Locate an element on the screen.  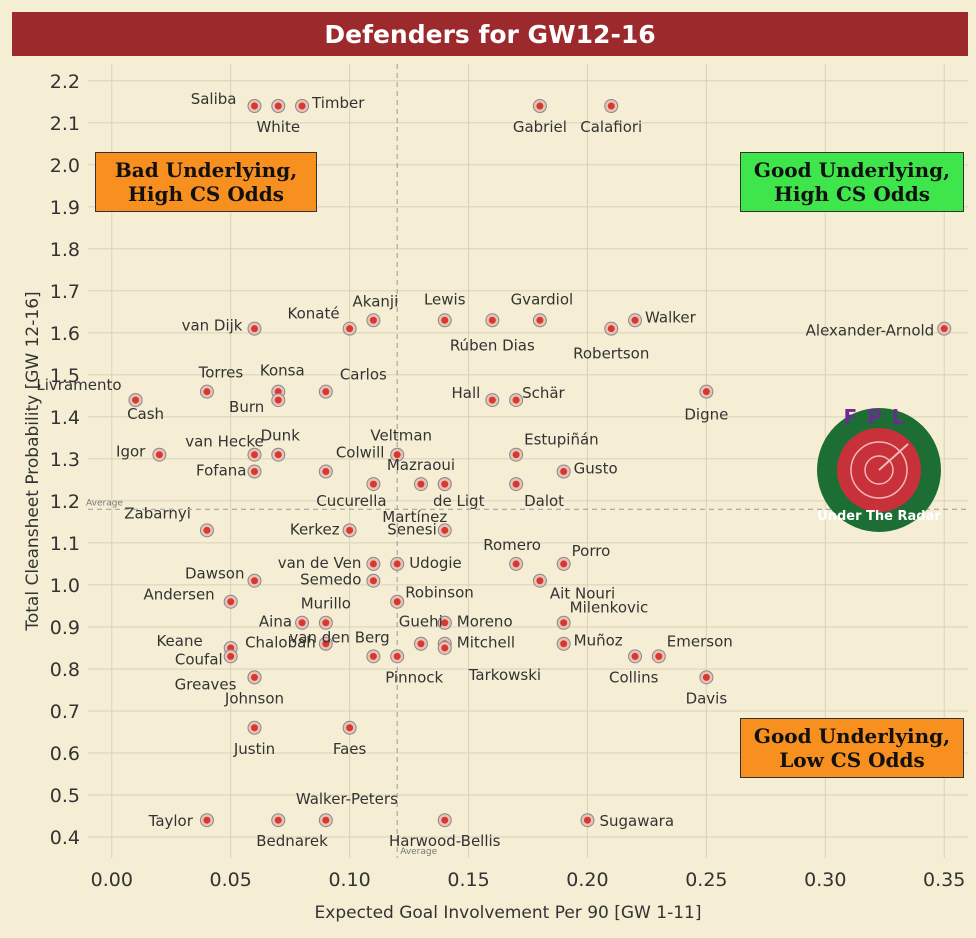
point-label: Collins is located at coordinates (634, 677).